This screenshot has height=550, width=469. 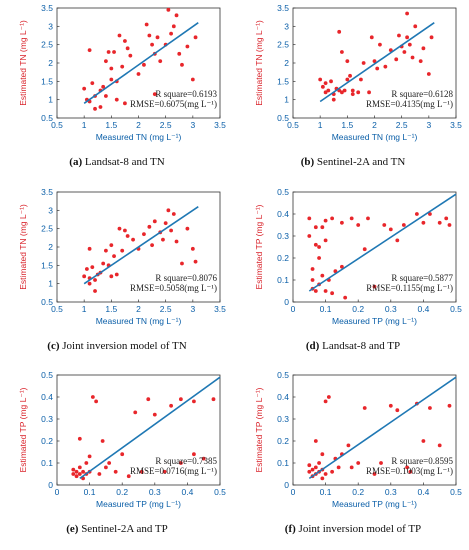 What do you see at coordinates (122, 529) in the screenshot?
I see `caption-text: Sentinel-2A and TP` at bounding box center [122, 529].